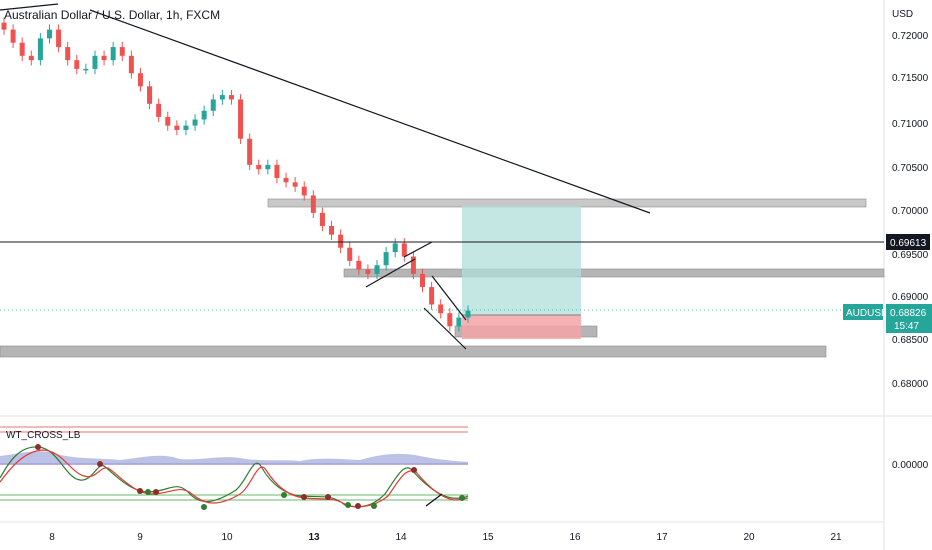 This screenshot has height=550, width=932. What do you see at coordinates (434, 500) in the screenshot?
I see `divergence-line` at bounding box center [434, 500].